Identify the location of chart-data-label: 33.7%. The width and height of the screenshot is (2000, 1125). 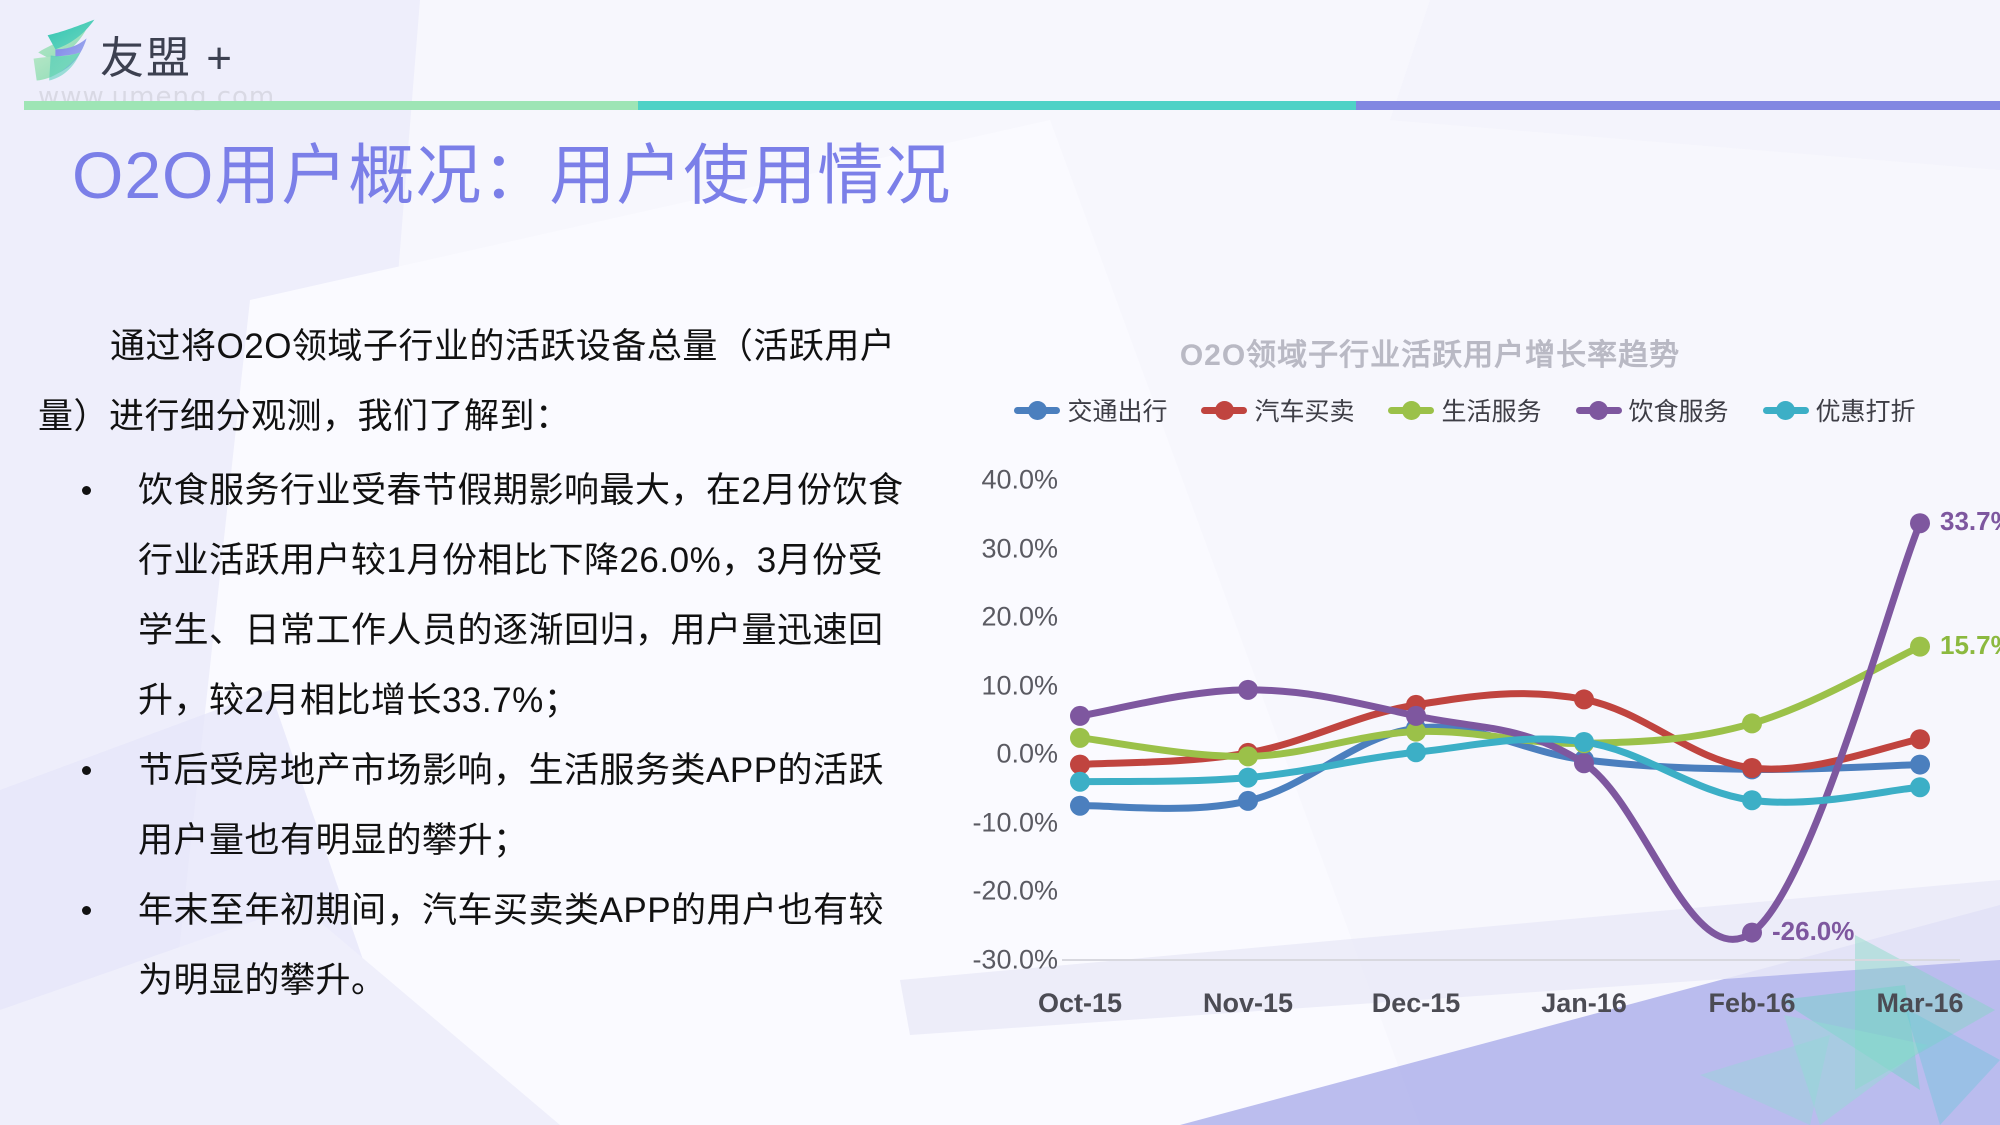
(1970, 521).